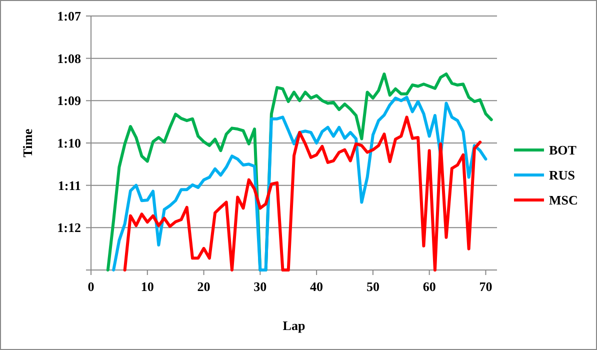 This screenshot has width=597, height=350. What do you see at coordinates (203, 286) in the screenshot?
I see `x-tick-label: 20` at bounding box center [203, 286].